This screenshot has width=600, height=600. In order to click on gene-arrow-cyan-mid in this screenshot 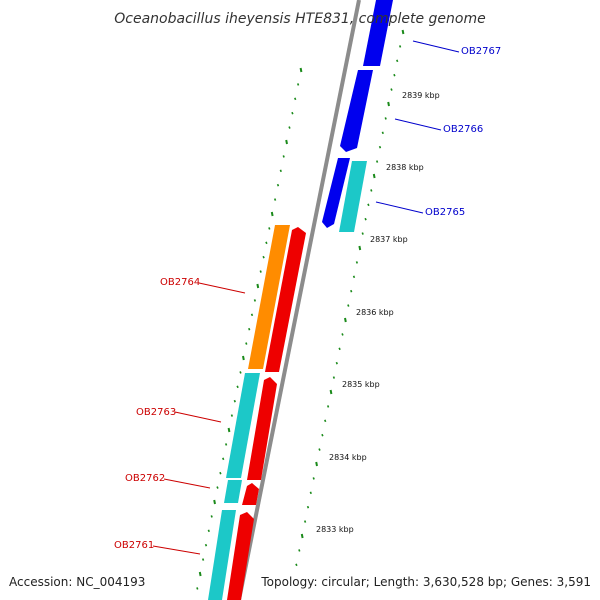, I will do `click(243, 425)`.